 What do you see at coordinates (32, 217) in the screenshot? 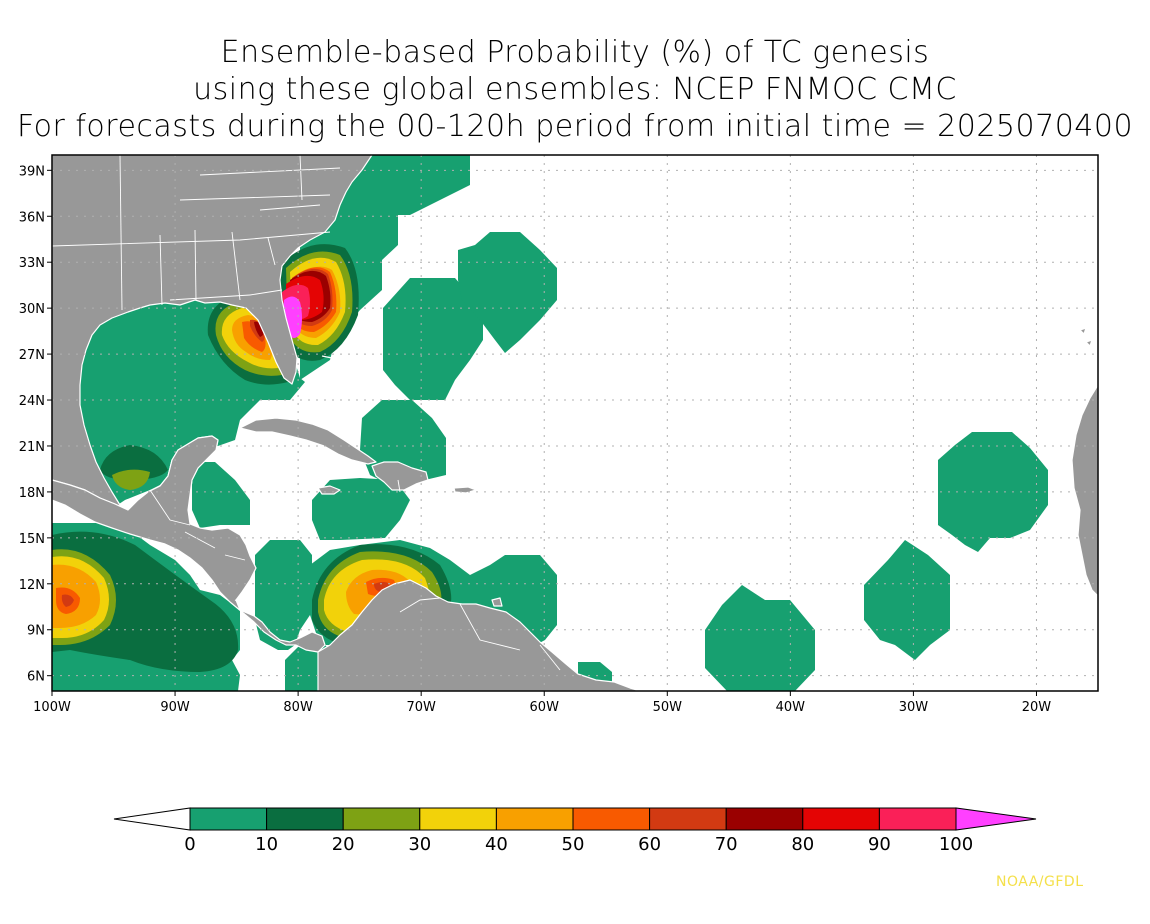
I see `lat-label-36n: 36N` at bounding box center [32, 217].